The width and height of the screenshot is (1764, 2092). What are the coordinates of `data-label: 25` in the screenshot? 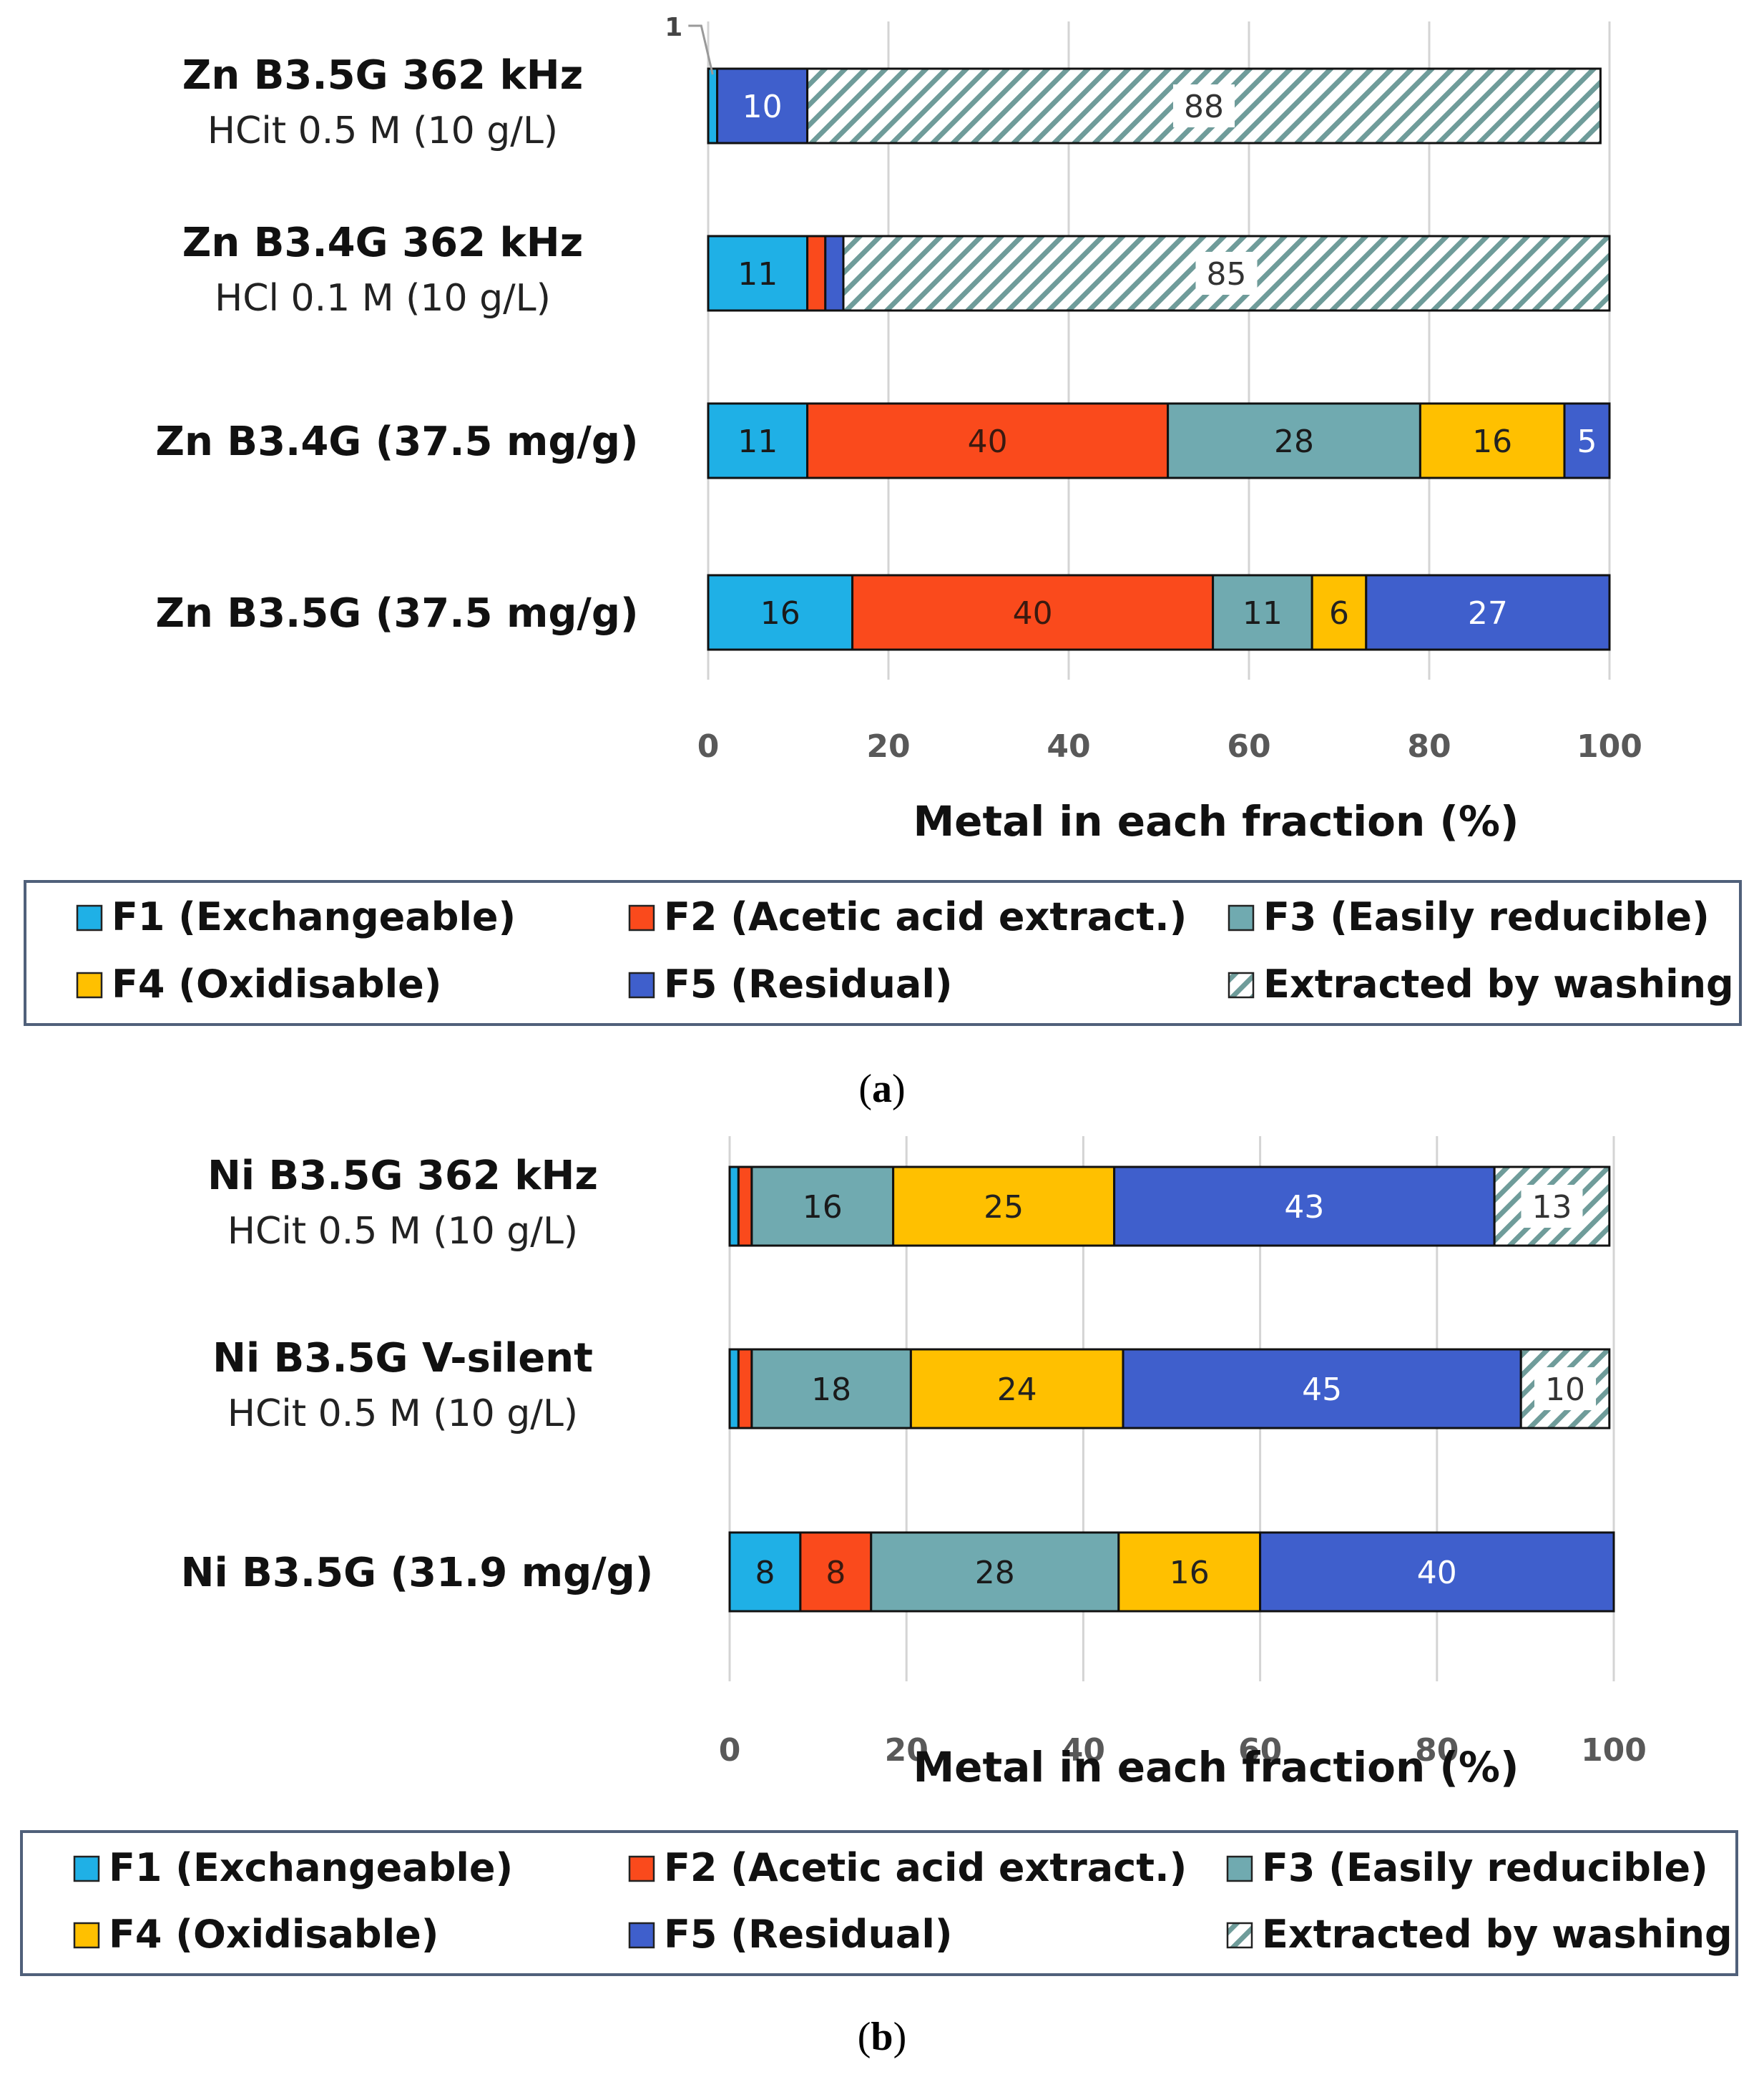 It's located at (1004, 1207).